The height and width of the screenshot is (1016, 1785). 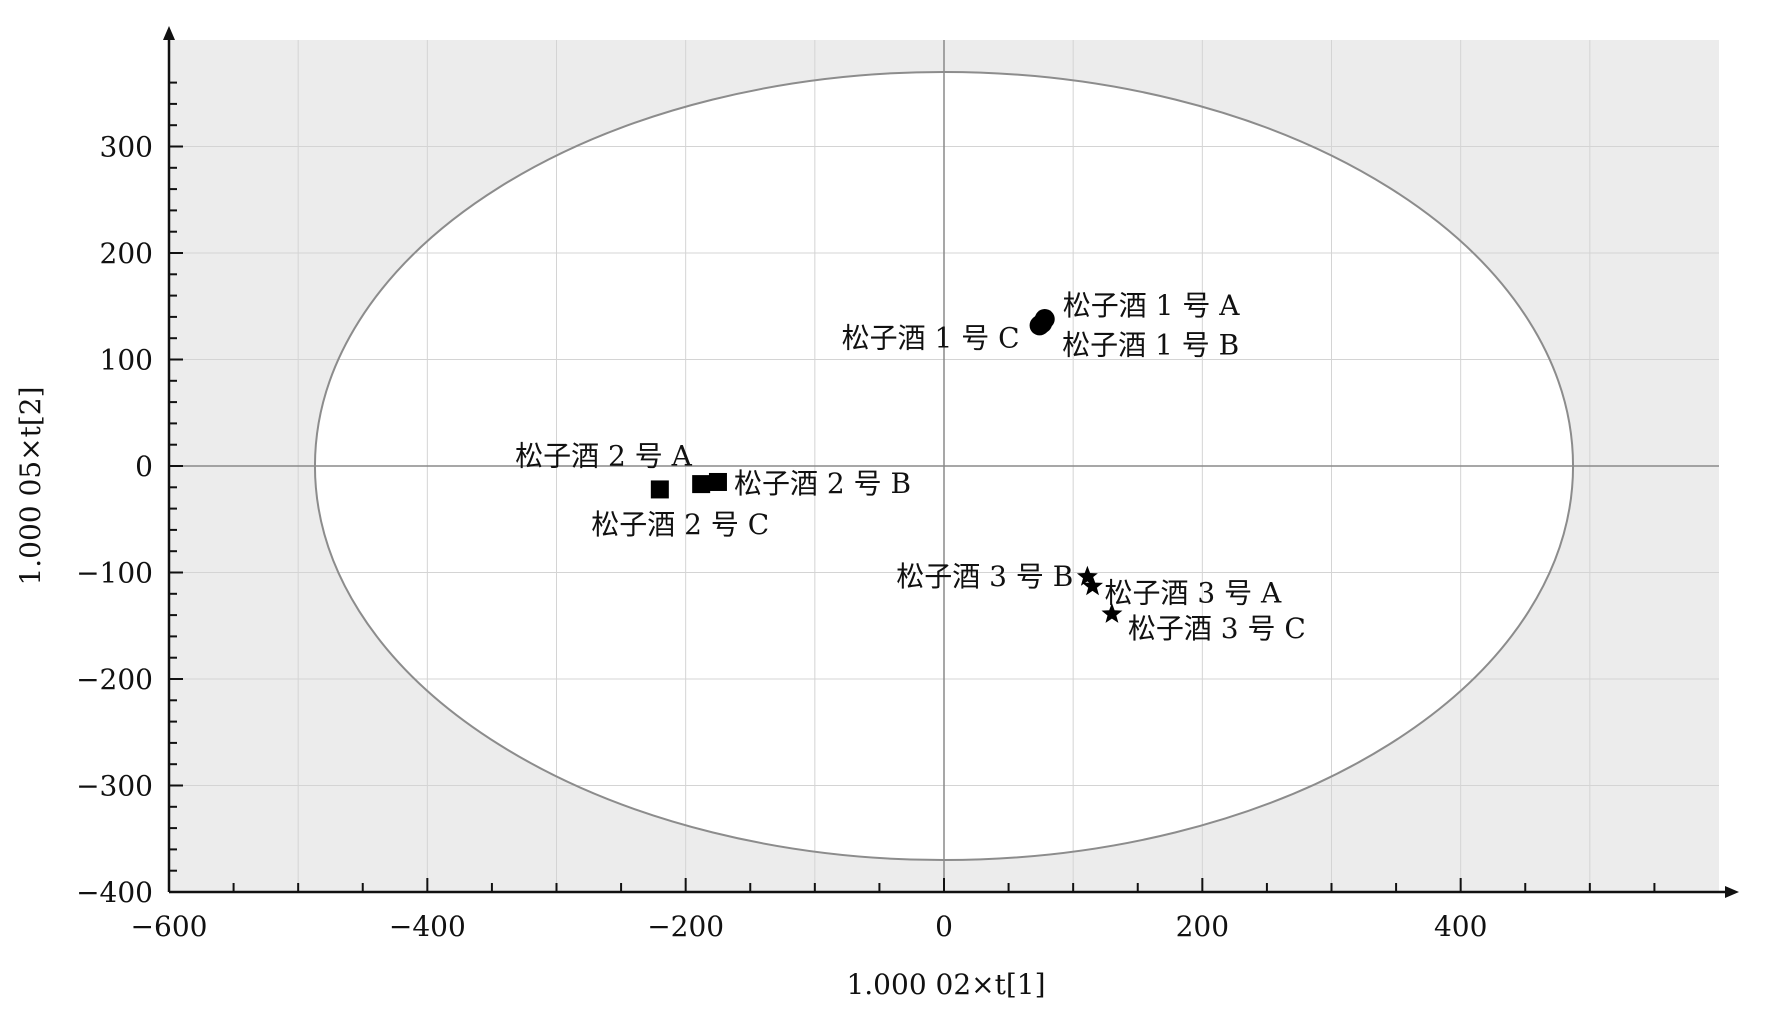 What do you see at coordinates (1150, 344) in the screenshot?
I see `data-point-label: 松子酒 1 号 B` at bounding box center [1150, 344].